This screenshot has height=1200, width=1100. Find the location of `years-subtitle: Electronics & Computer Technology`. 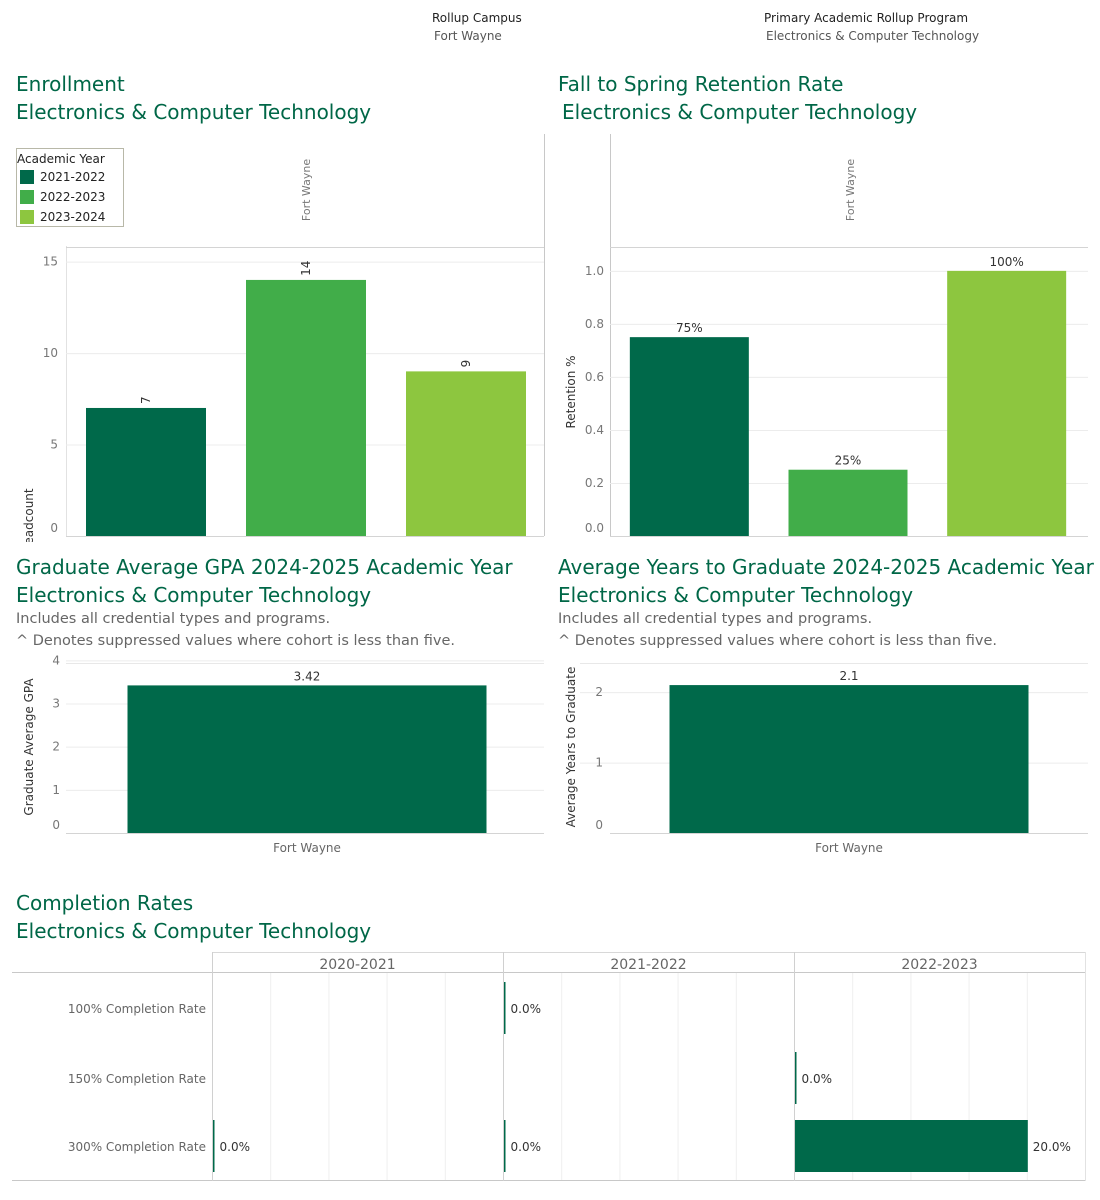

years-subtitle: Electronics & Computer Technology is located at coordinates (736, 595).